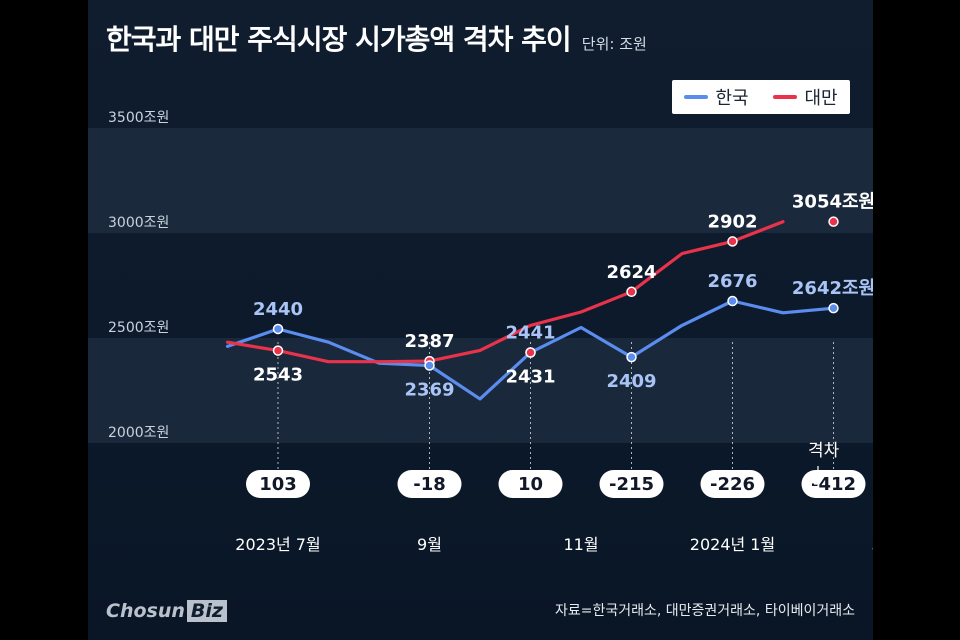  What do you see at coordinates (429, 390) in the screenshot?
I see `data-label: 2369` at bounding box center [429, 390].